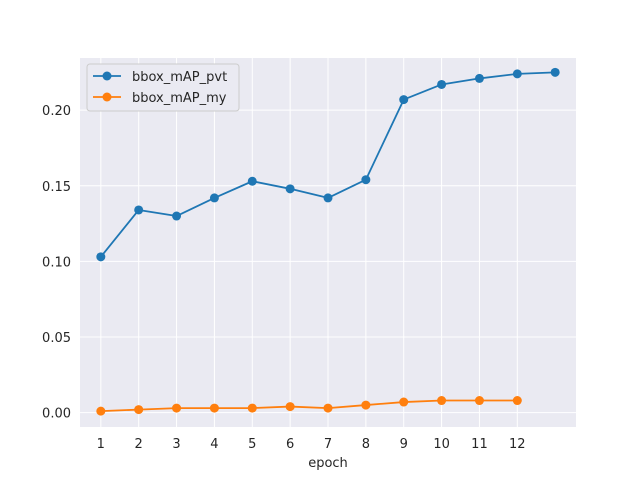  I want to click on y-tick-label: 0.15, so click(56, 187).